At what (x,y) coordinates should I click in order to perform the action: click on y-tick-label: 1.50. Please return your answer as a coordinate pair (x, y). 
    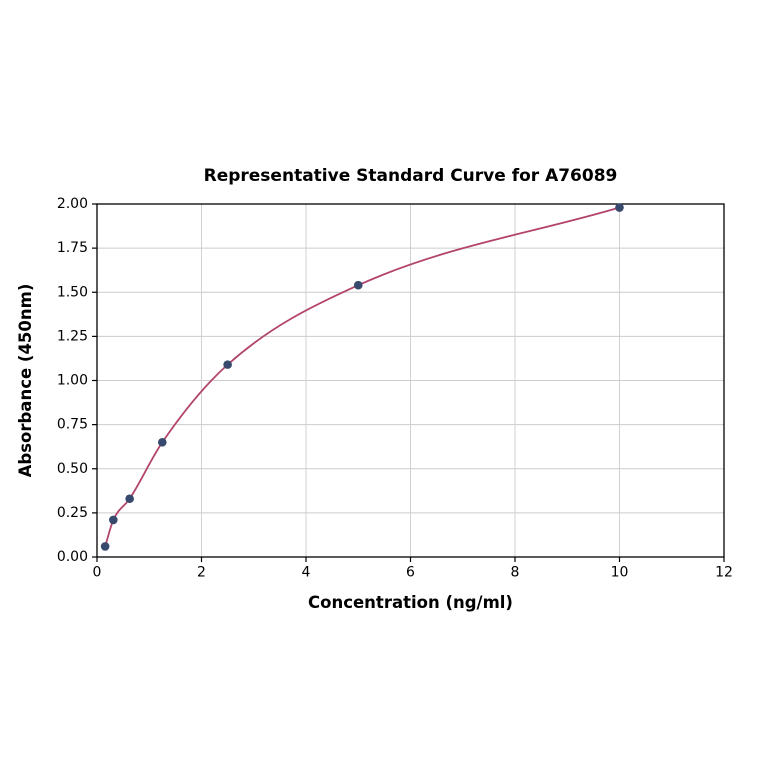
    Looking at the image, I should click on (72, 292).